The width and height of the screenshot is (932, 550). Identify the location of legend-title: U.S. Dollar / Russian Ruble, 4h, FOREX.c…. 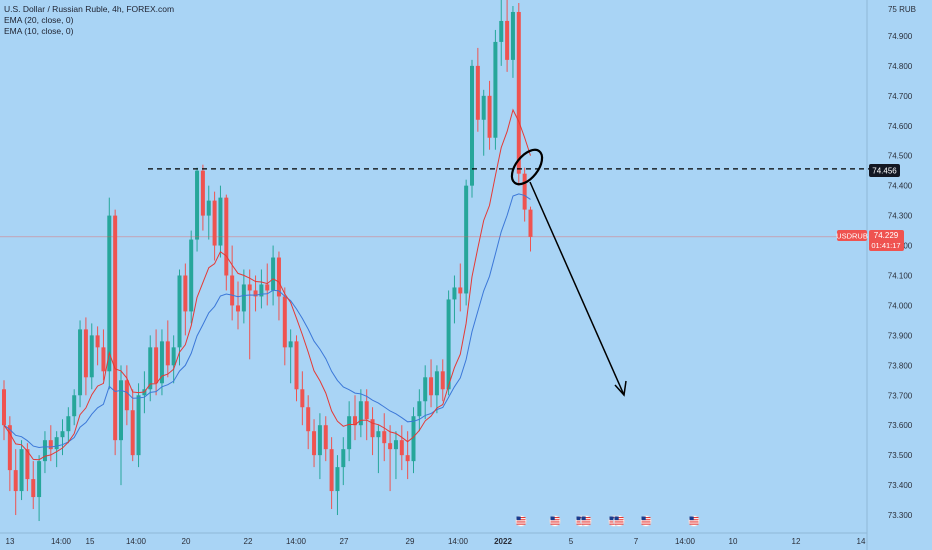
(89, 9).